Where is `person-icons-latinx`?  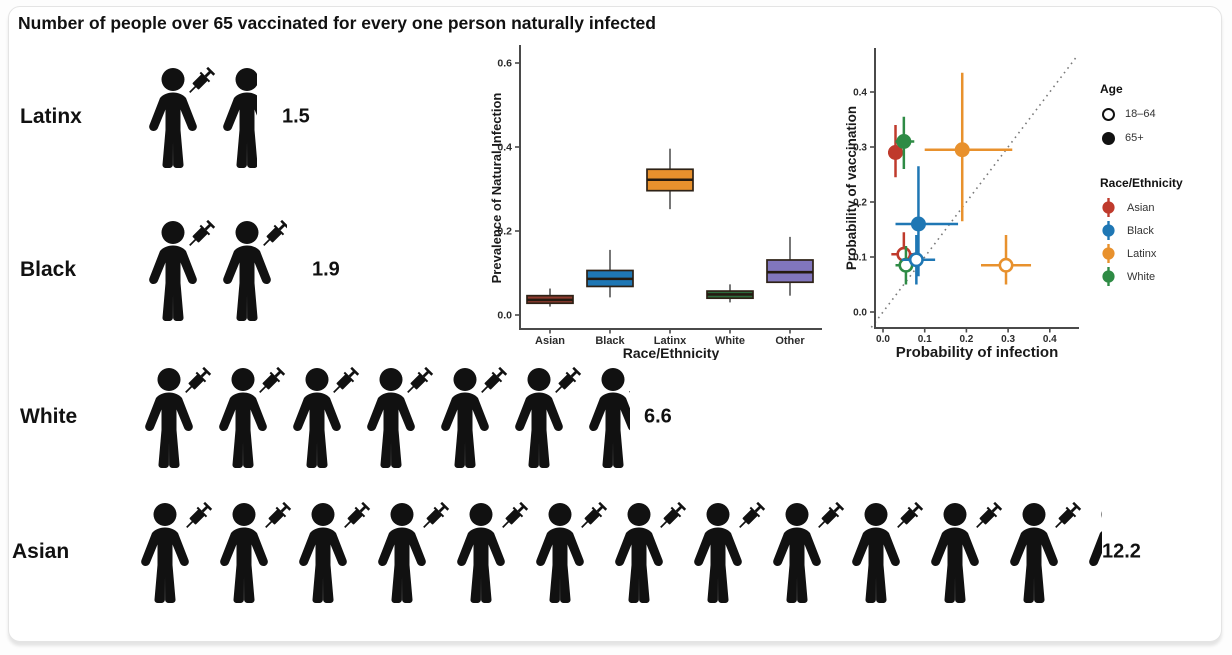
person-icons-latinx is located at coordinates (201, 117).